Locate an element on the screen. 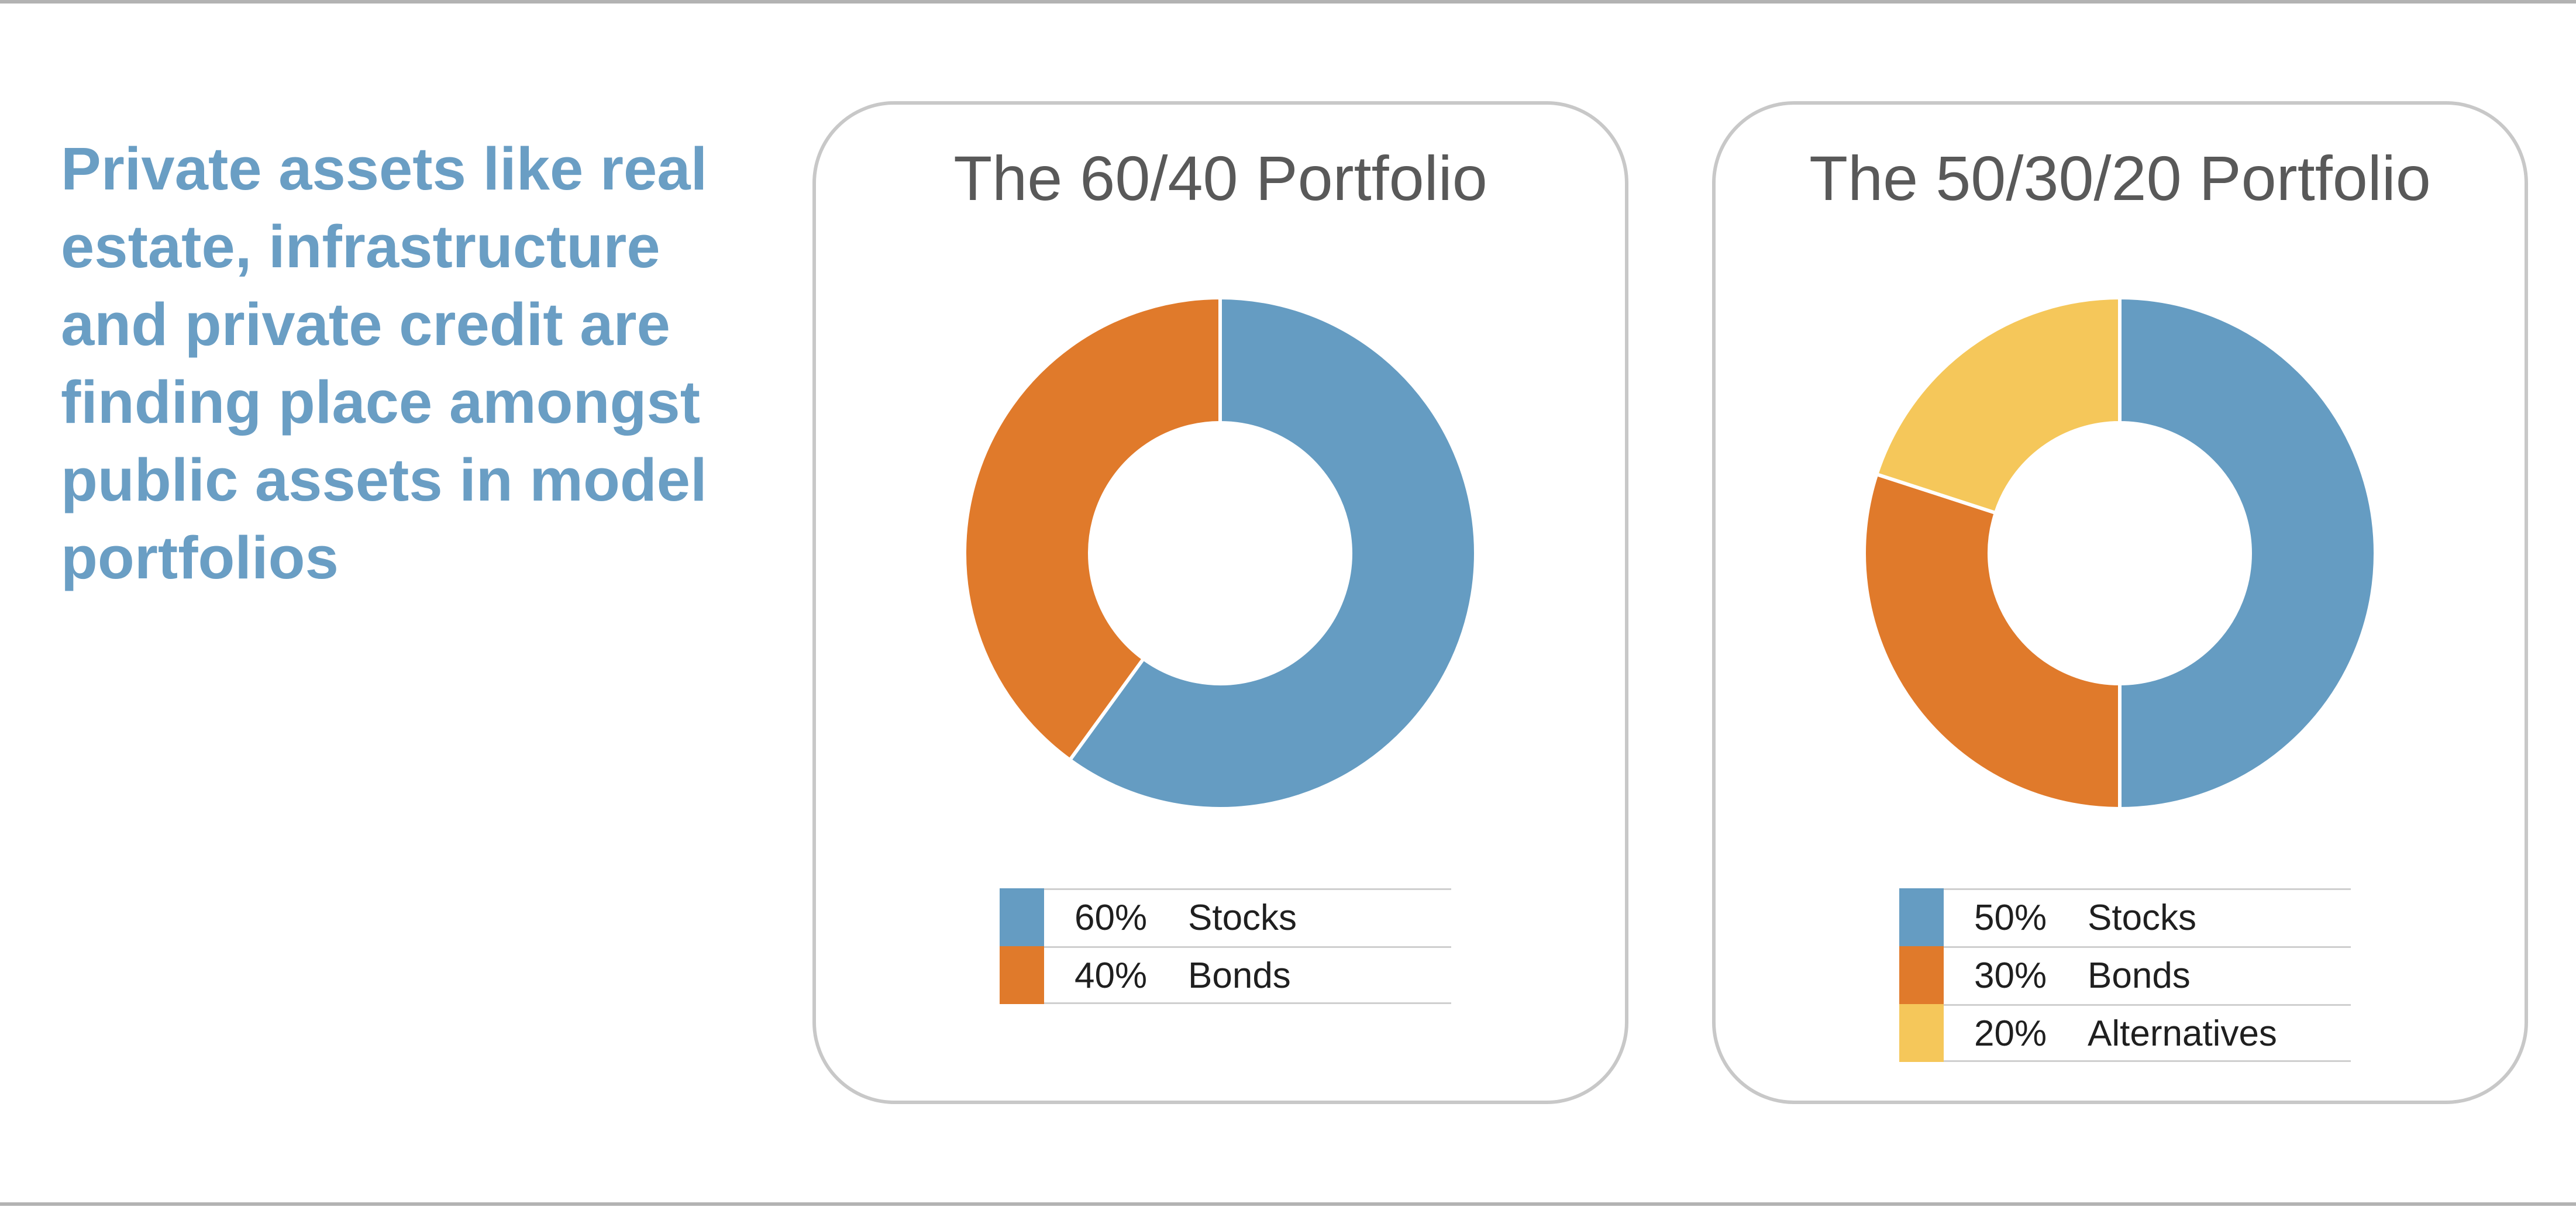  chart-title: The 50/30/20 Portfolio is located at coordinates (2120, 178).